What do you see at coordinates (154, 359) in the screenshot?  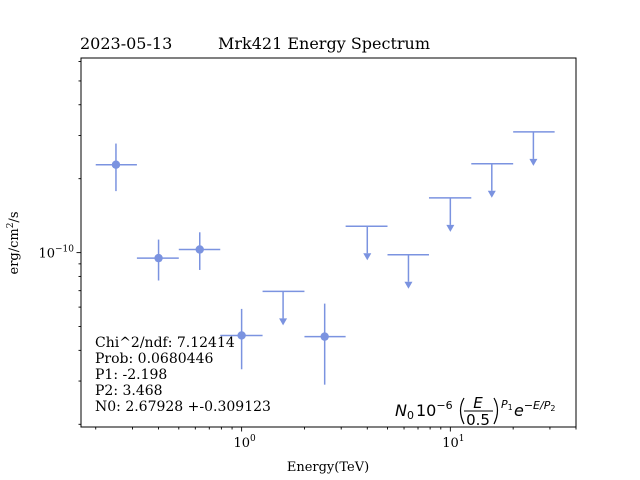 I see `stat-prob: Prob: 0.0680446` at bounding box center [154, 359].